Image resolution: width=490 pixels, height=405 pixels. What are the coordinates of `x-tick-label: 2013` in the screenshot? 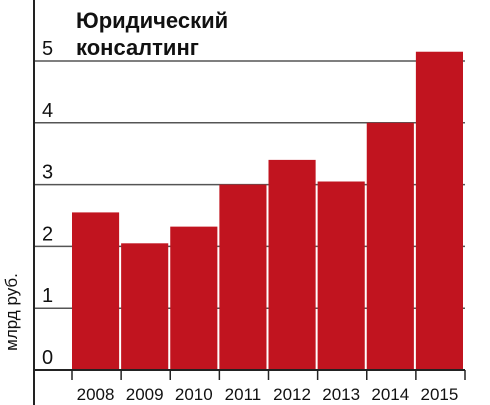 It's located at (341, 394).